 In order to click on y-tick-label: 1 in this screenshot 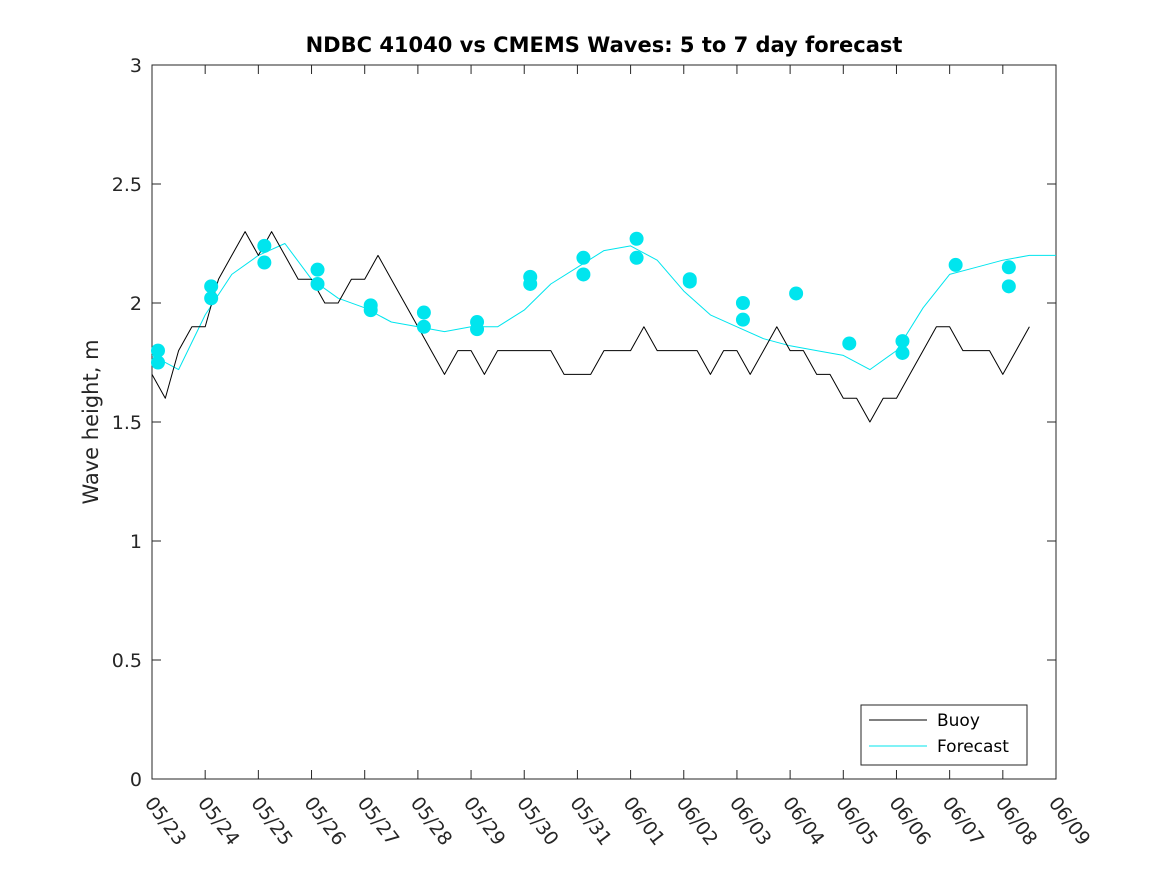, I will do `click(136, 542)`.